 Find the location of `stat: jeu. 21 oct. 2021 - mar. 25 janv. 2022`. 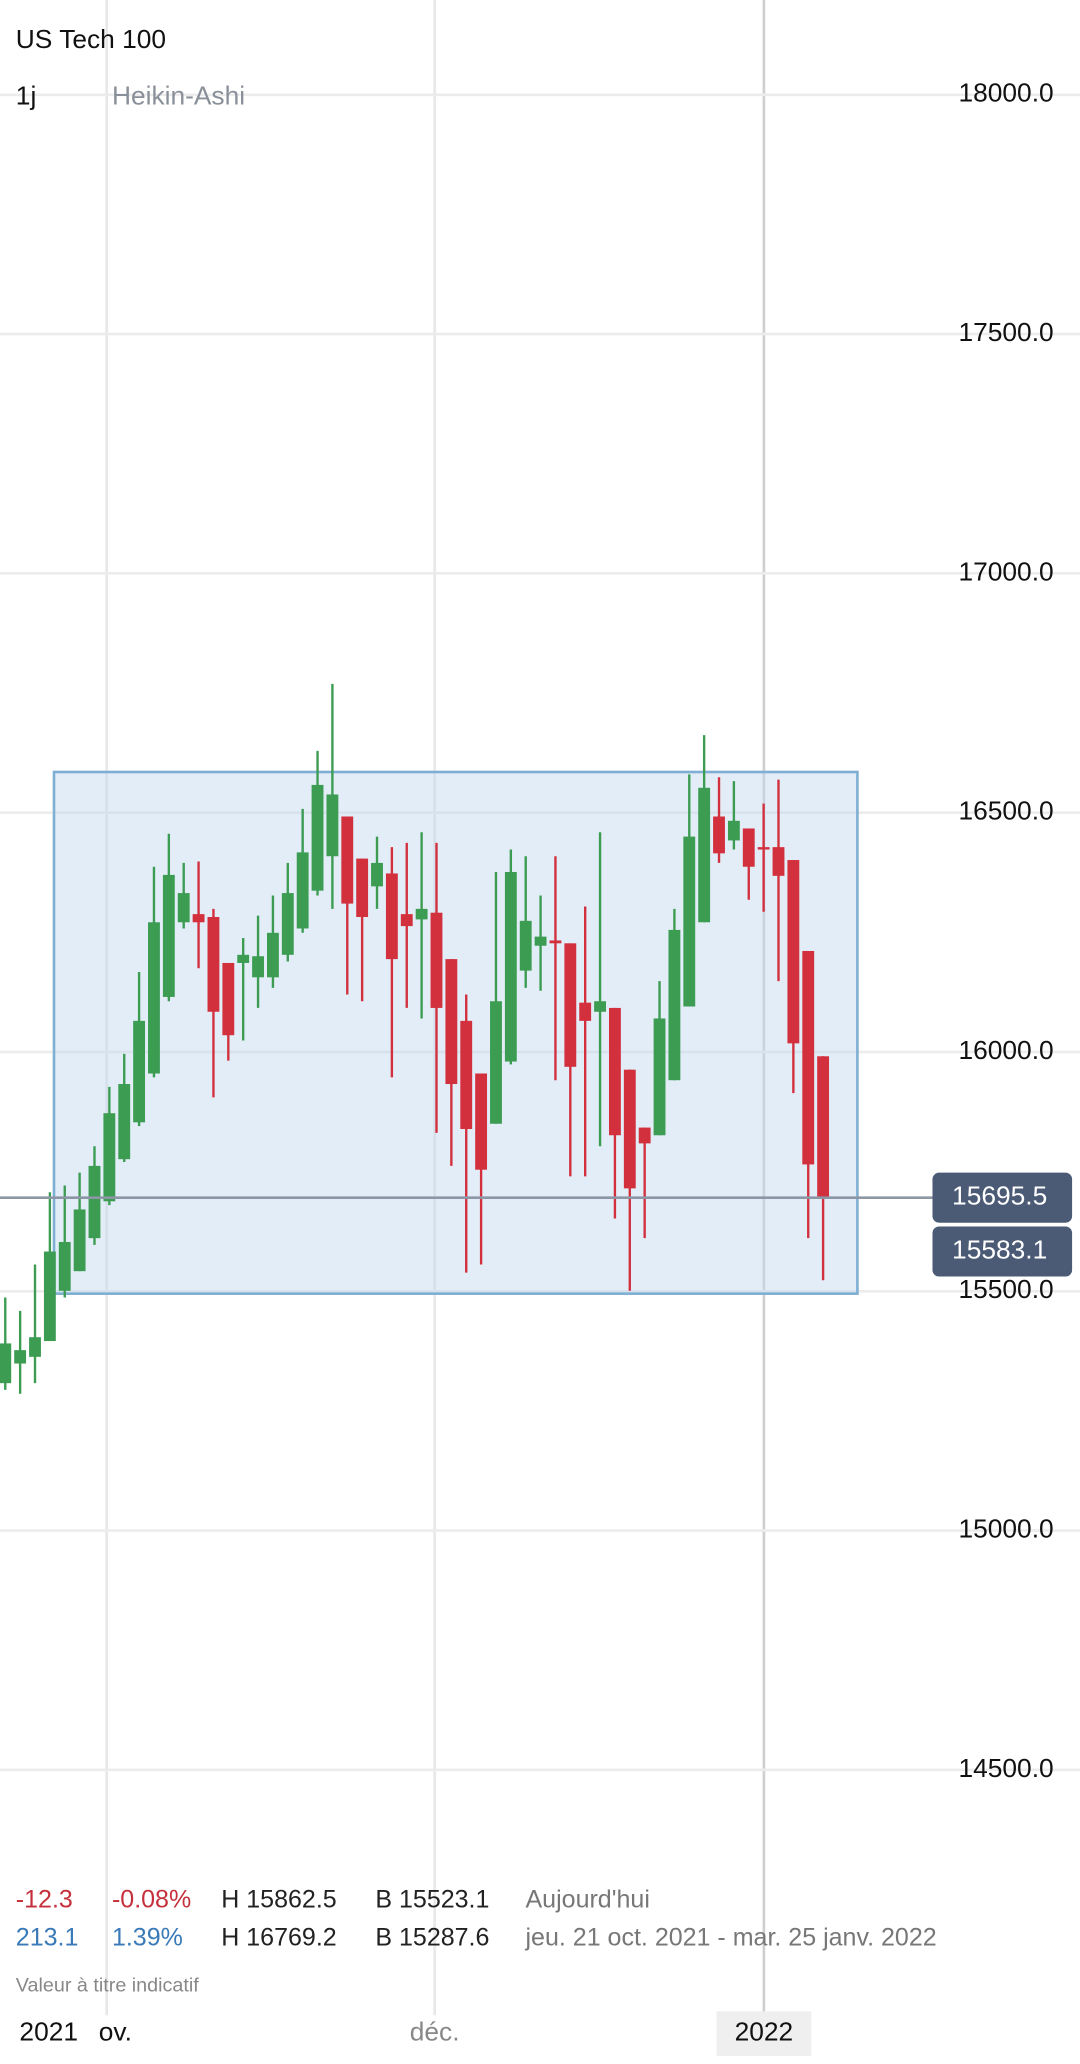

stat: jeu. 21 oct. 2021 - mar. 25 janv. 2022 is located at coordinates (731, 1937).